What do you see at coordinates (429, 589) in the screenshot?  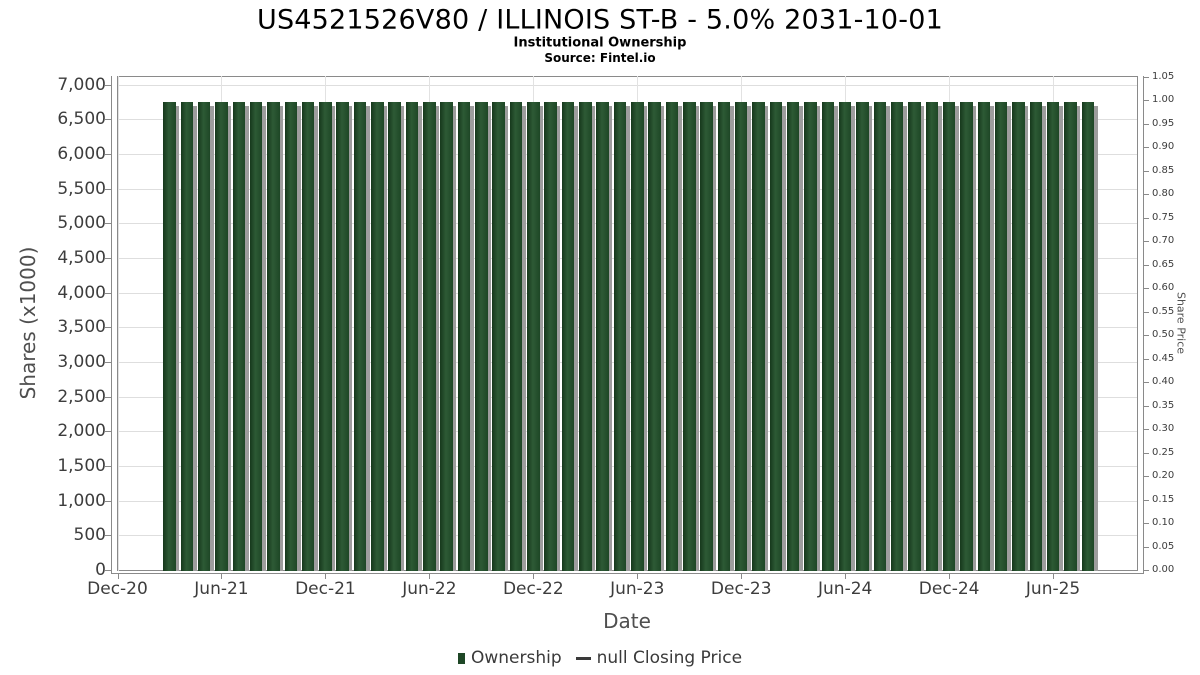 I see `x-tick-label: Jun-22` at bounding box center [429, 589].